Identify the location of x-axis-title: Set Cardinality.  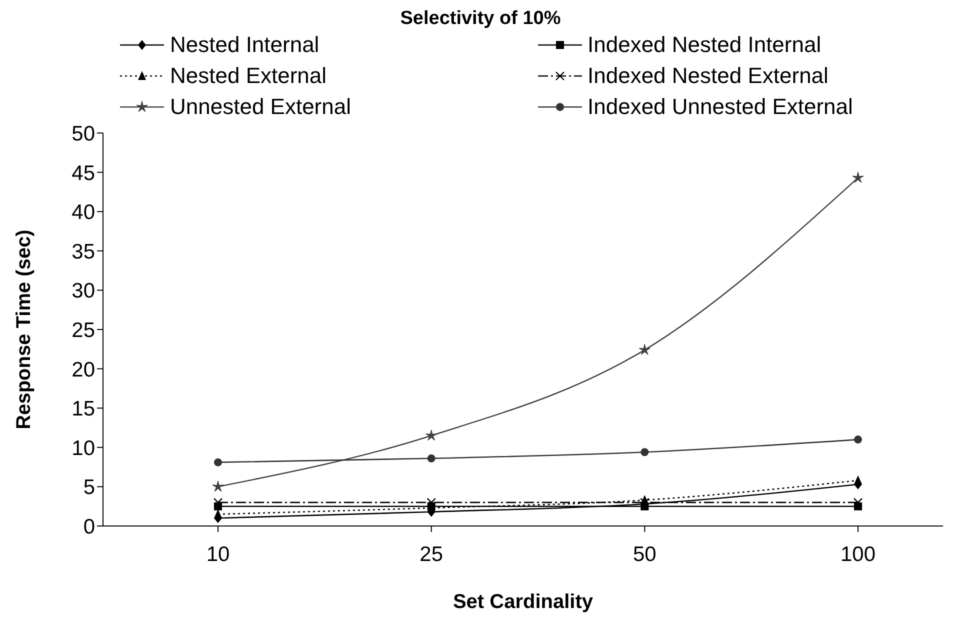
(523, 602).